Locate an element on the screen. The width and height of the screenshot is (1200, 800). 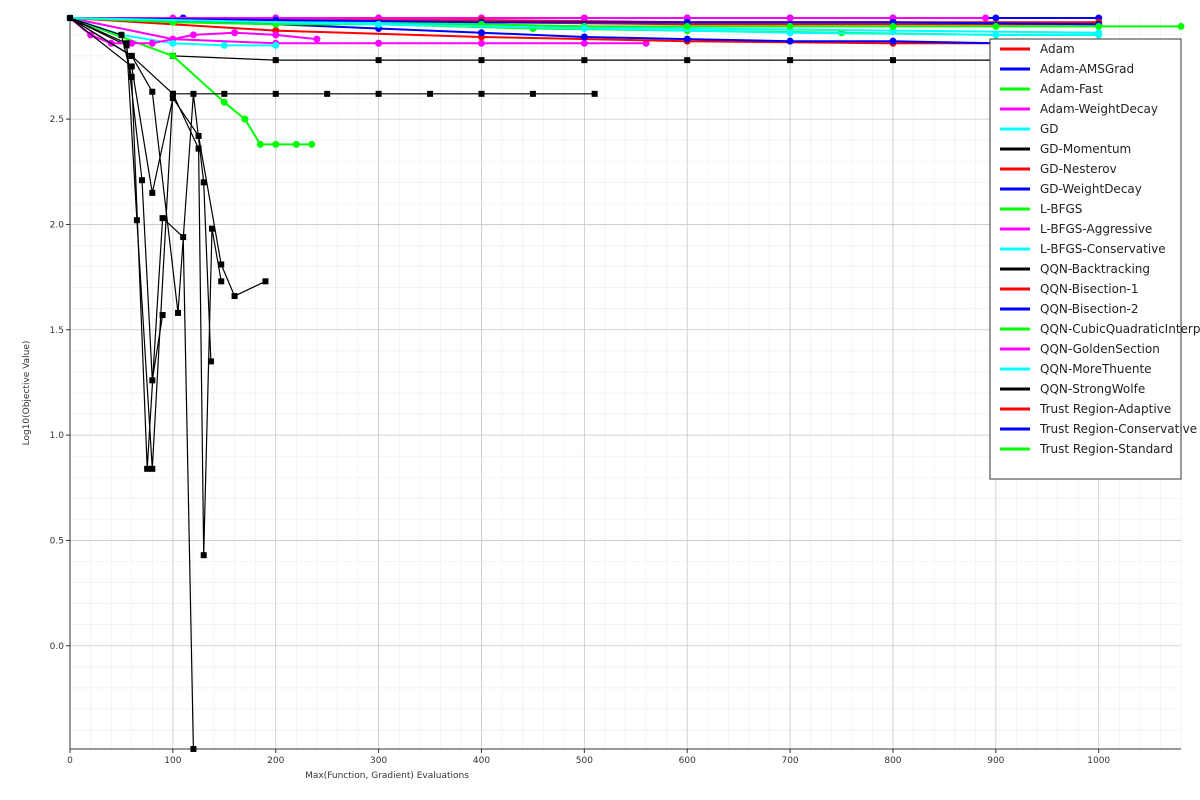
y-tick-label: 2.0 is located at coordinates (57, 225).